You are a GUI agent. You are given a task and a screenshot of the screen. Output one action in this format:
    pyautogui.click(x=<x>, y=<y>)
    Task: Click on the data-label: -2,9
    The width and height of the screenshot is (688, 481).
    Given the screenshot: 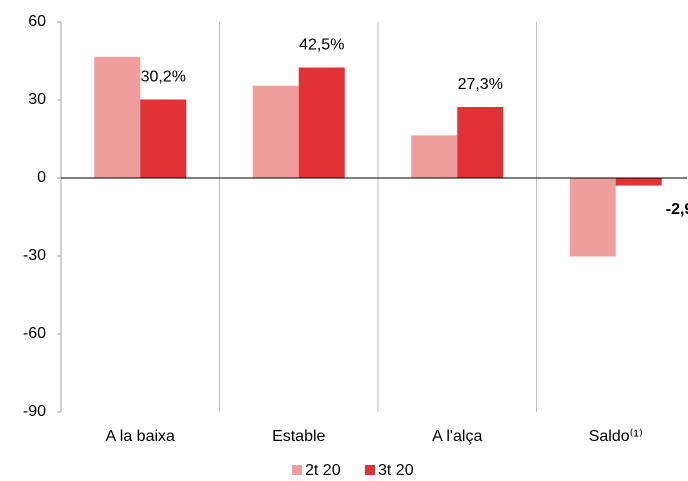 What is the action you would take?
    pyautogui.click(x=677, y=209)
    